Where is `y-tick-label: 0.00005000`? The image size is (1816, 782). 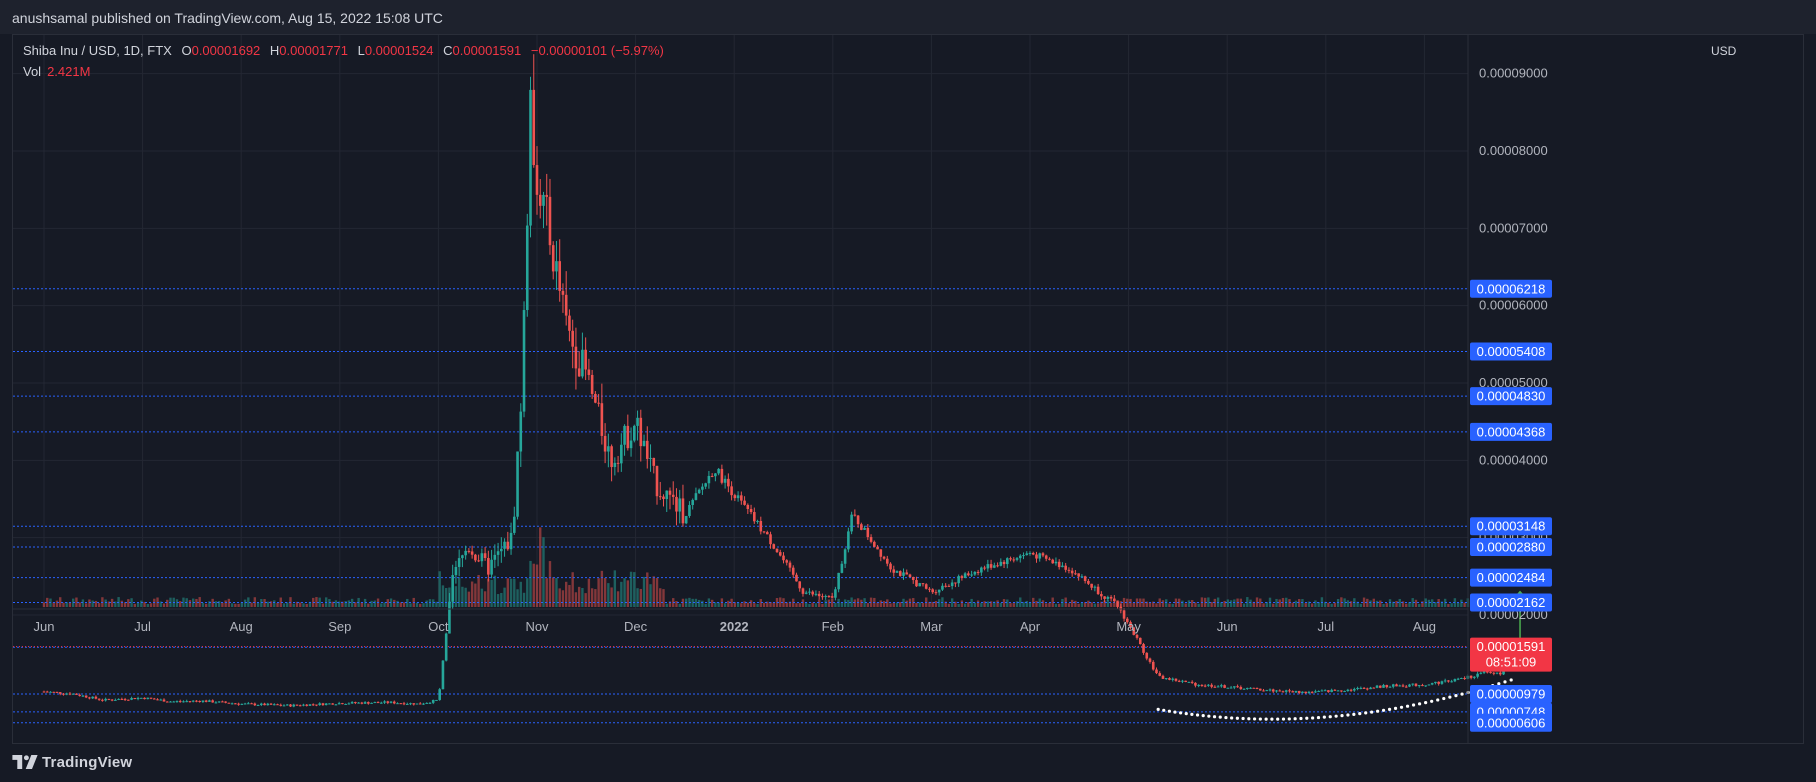 y-tick-label: 0.00005000 is located at coordinates (1513, 382).